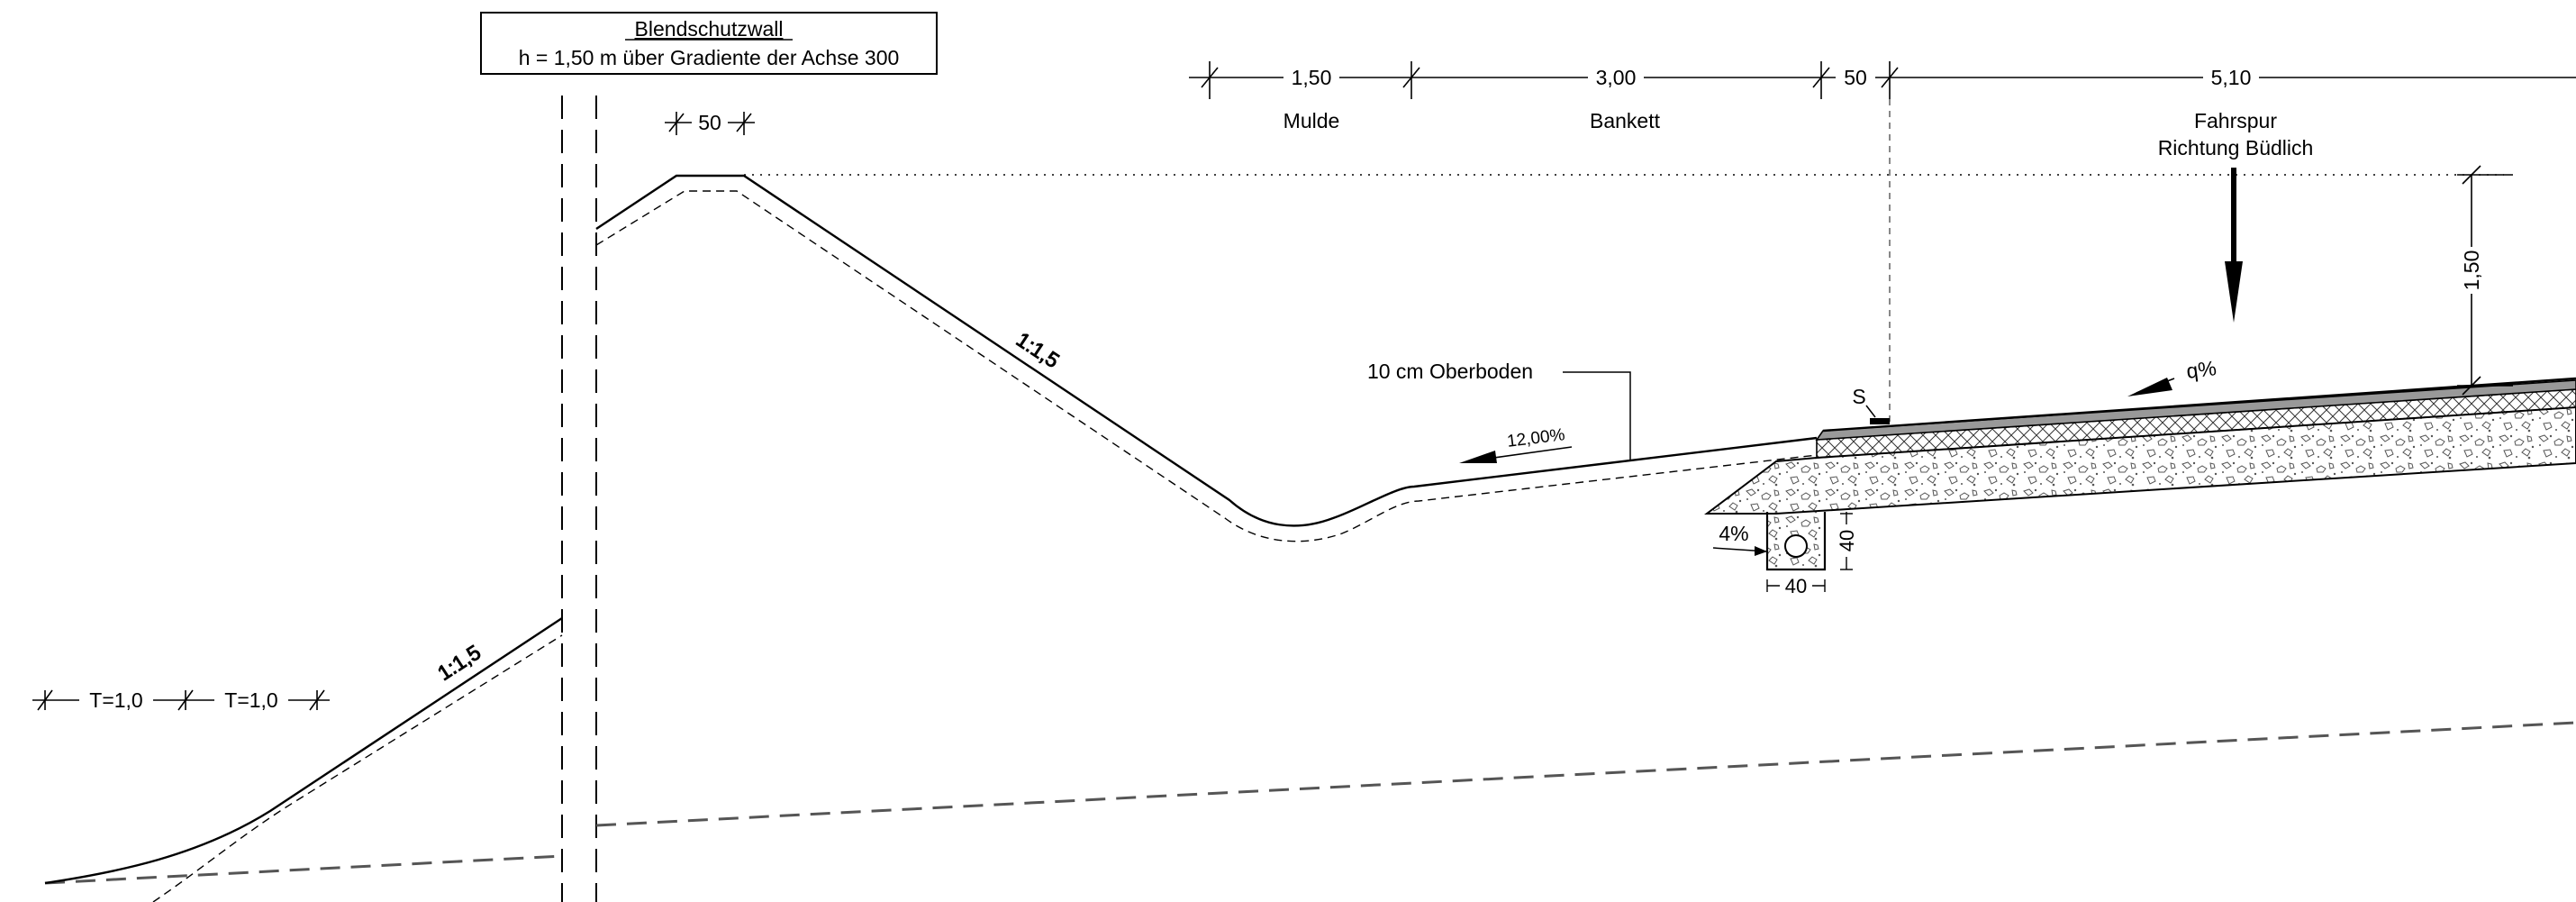  What do you see at coordinates (2234, 292) in the screenshot?
I see `load-arrow-head` at bounding box center [2234, 292].